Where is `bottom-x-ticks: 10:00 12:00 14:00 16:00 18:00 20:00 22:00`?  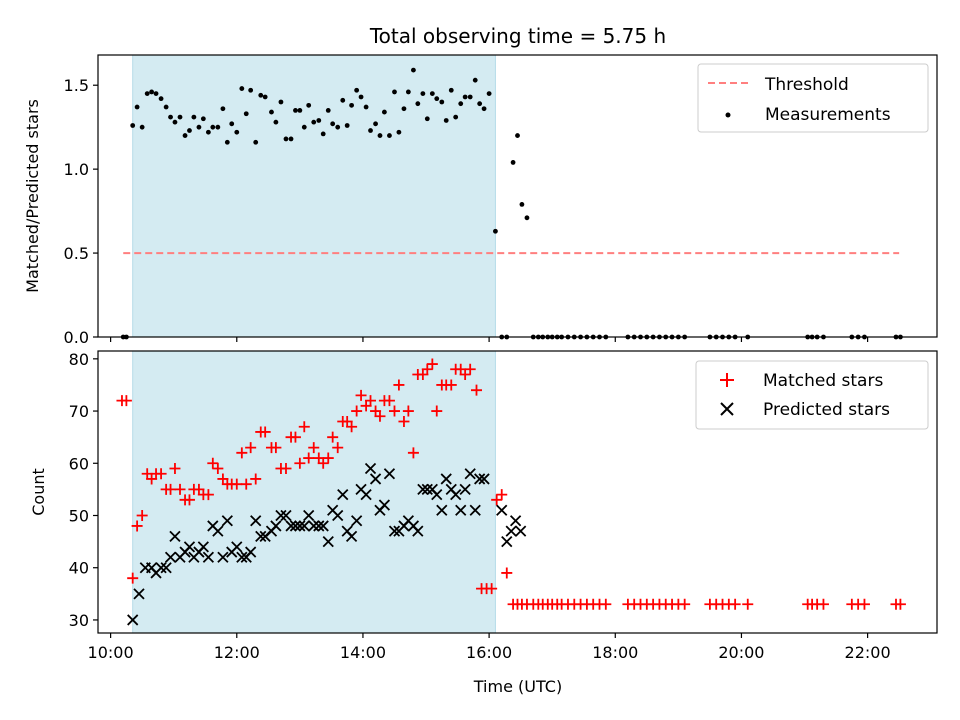
bottom-x-ticks: 10:00 12:00 14:00 16:00 18:00 20:00 22:00 is located at coordinates (489, 647).